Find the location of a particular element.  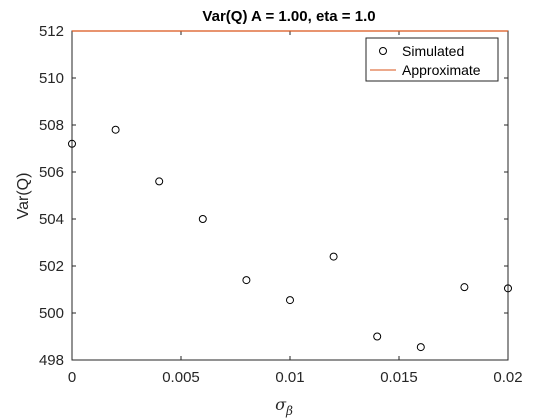

y-tick-label: 508 is located at coordinates (51, 125).